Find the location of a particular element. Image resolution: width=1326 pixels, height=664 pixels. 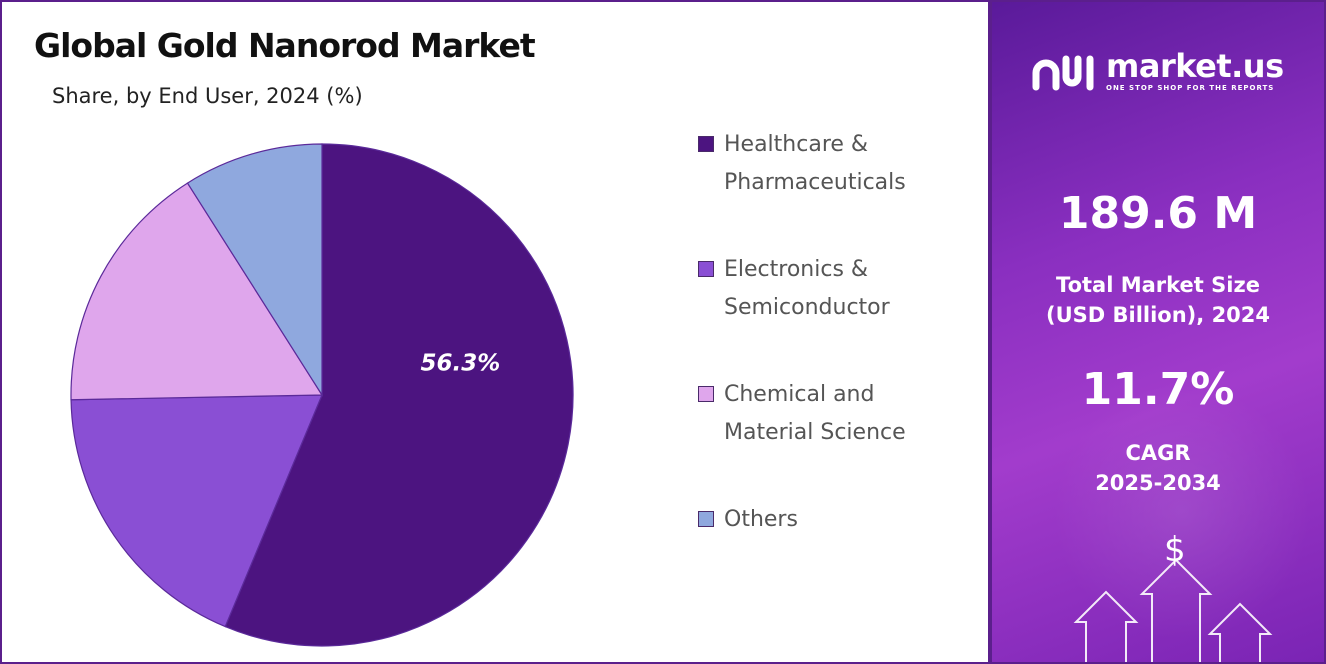

market-us-logo-icon is located at coordinates (1063, 73).